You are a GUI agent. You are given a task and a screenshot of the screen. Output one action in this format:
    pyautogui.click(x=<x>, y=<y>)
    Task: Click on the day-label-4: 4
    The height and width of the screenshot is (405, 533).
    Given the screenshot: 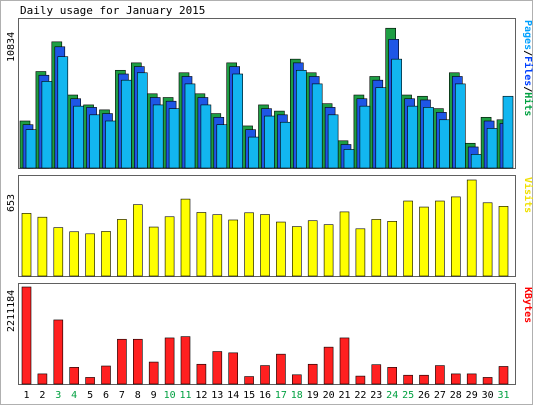 What is the action you would take?
    pyautogui.click(x=74, y=395)
    